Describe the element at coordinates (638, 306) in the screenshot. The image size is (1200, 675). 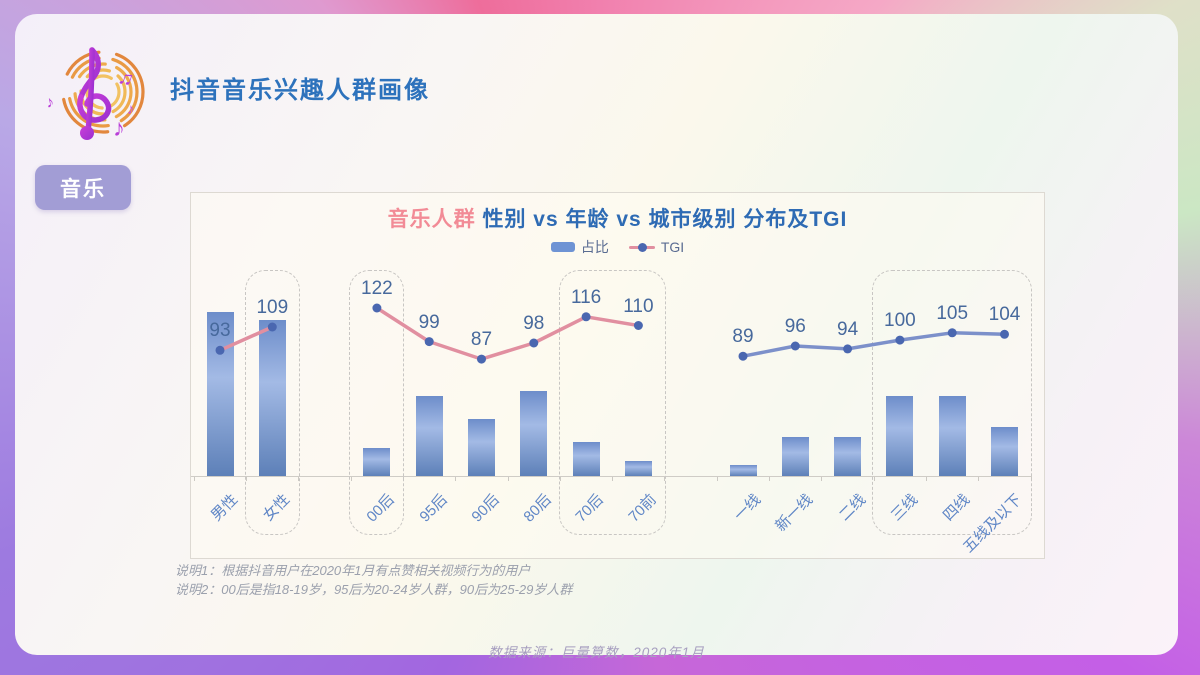
I see `tgi-value-label: 110` at that location.